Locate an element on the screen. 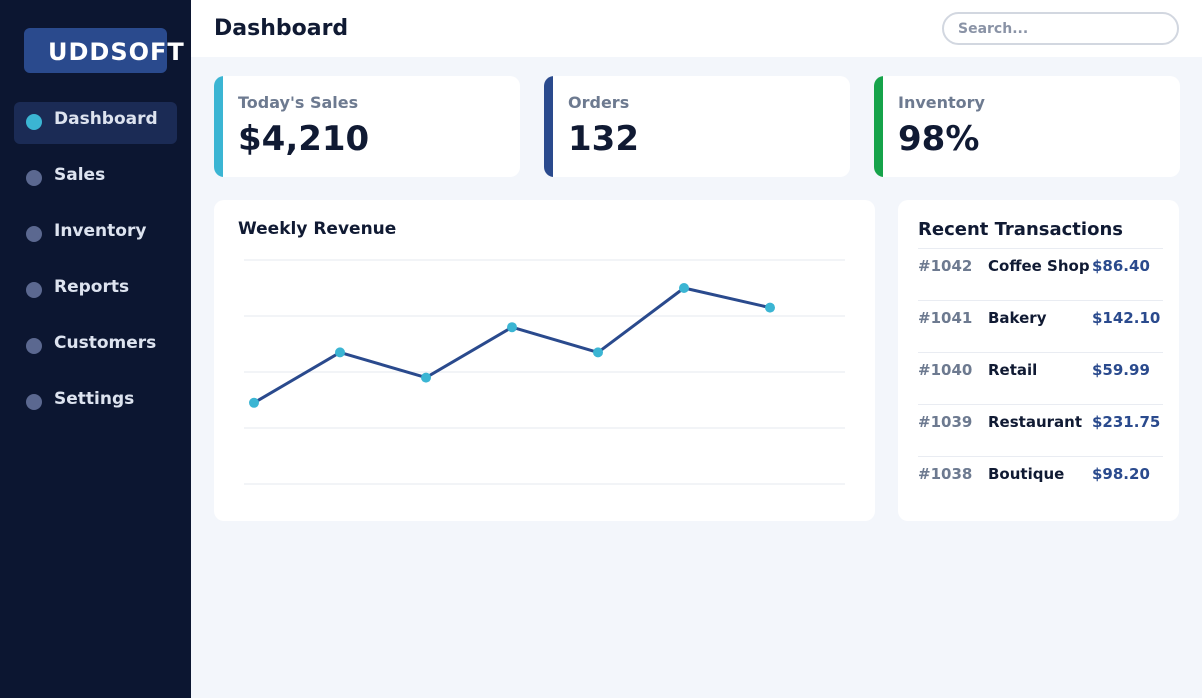 This screenshot has width=1202, height=698. table-row: #1039 Restaurant $231.75 is located at coordinates (1040, 430).